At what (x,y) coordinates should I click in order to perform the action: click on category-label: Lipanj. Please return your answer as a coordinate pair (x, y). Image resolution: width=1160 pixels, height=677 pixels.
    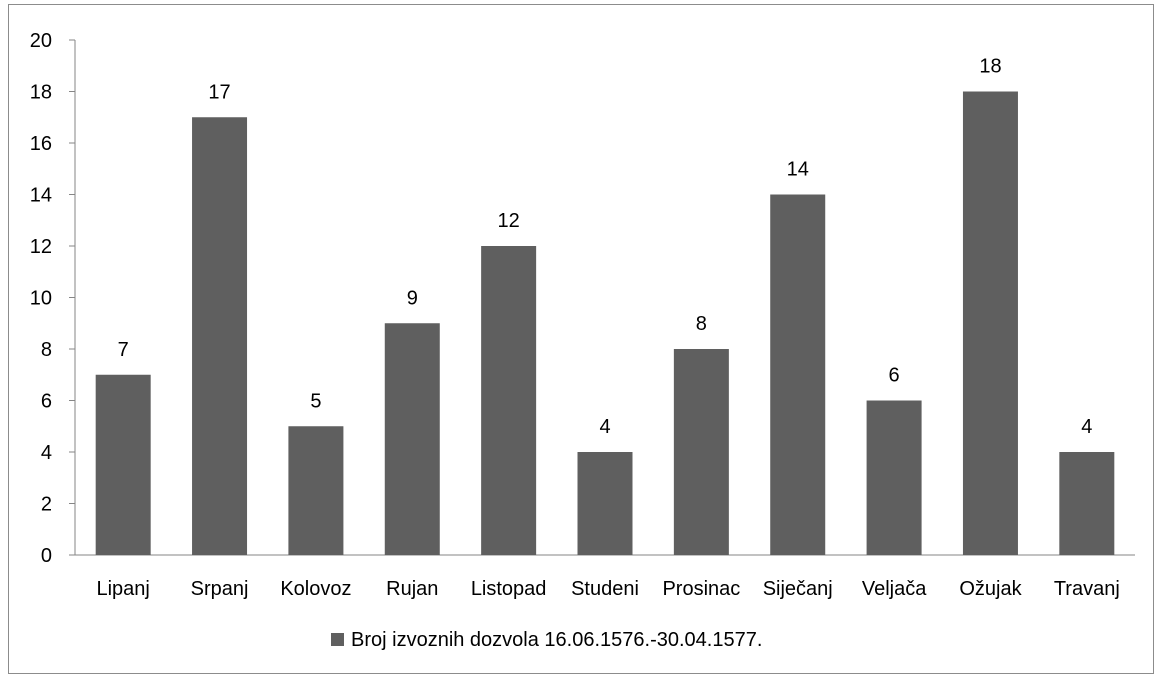
    Looking at the image, I should click on (122, 589).